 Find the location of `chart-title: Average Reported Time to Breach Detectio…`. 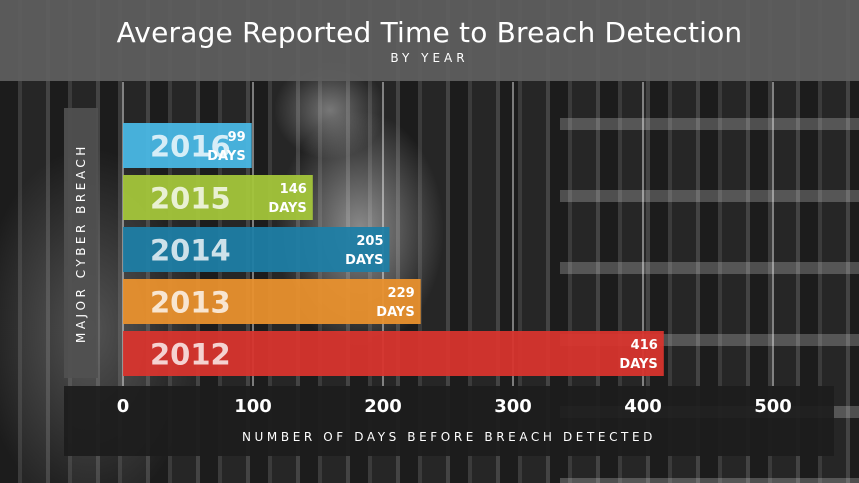

chart-title: Average Reported Time to Breach Detectio… is located at coordinates (429, 32).